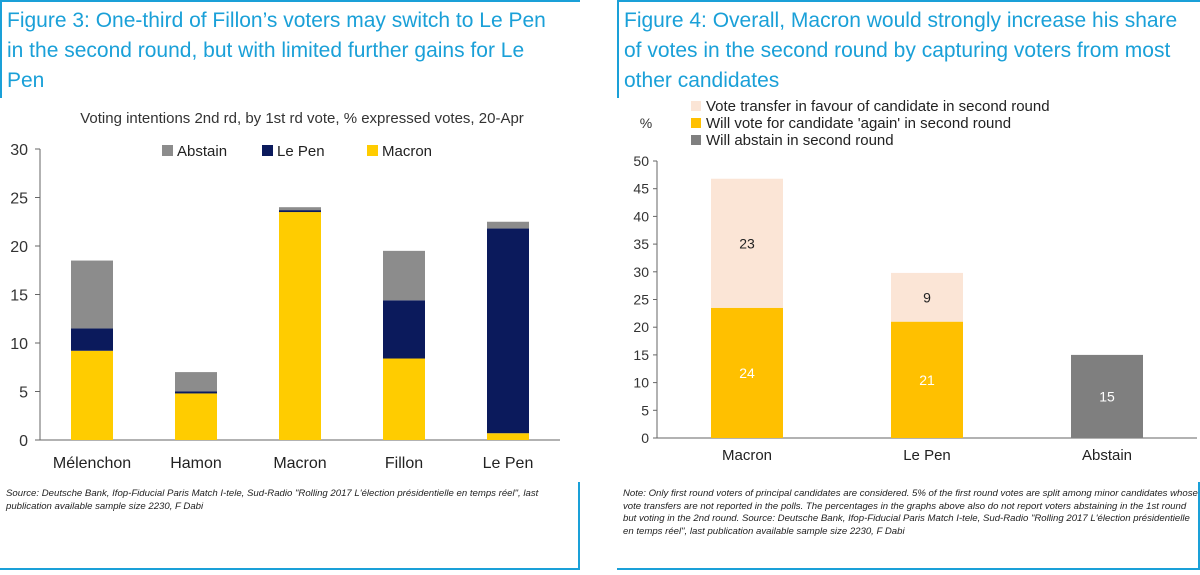 This screenshot has height=575, width=1200. I want to click on data-label-will-vote-for-candidate-again-in-second-round-macron: 24, so click(747, 373).